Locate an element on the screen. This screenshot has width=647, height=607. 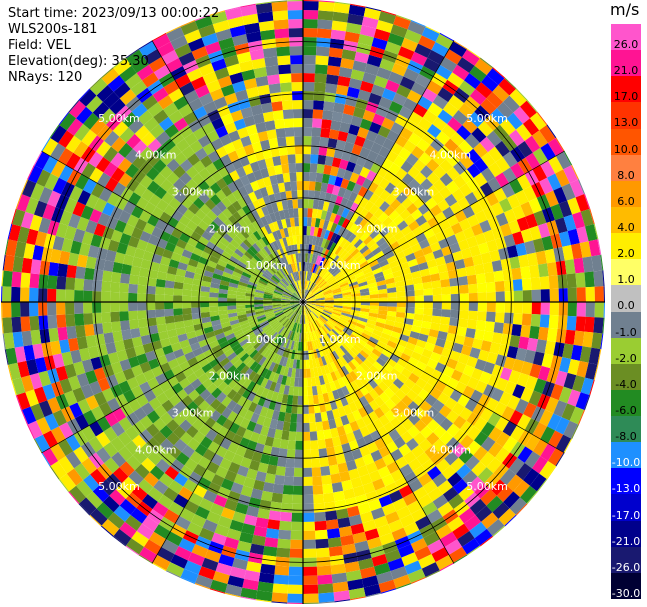
azimuth-spoke is located at coordinates (227, 171).